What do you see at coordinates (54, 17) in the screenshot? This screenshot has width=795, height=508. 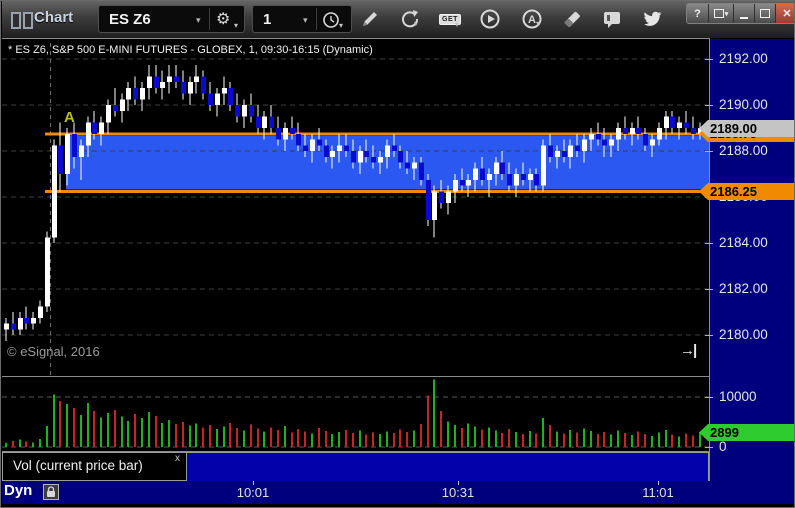 I see `window-title: Chart` at bounding box center [54, 17].